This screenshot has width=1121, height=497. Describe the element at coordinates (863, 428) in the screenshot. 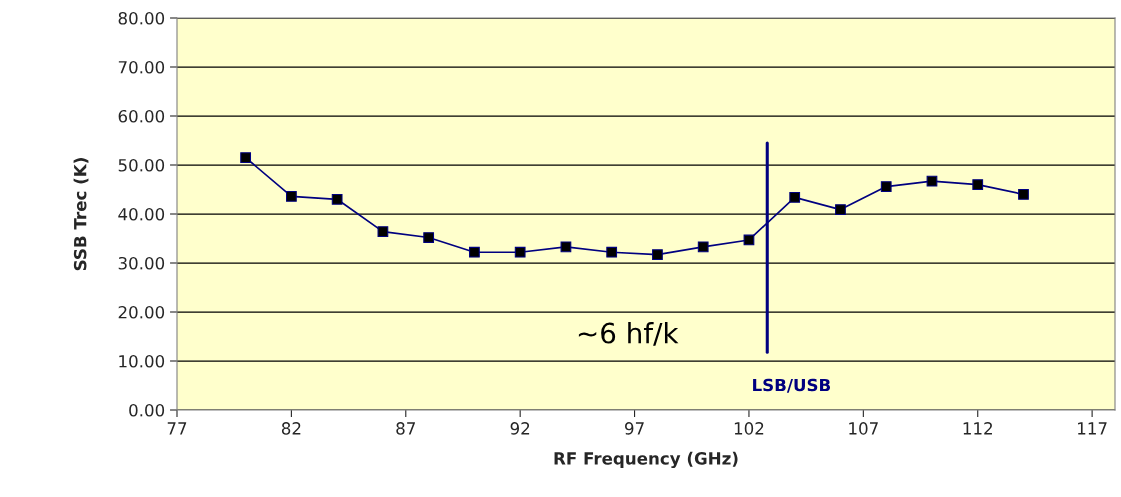

I see `x-tick-label: 107` at that location.